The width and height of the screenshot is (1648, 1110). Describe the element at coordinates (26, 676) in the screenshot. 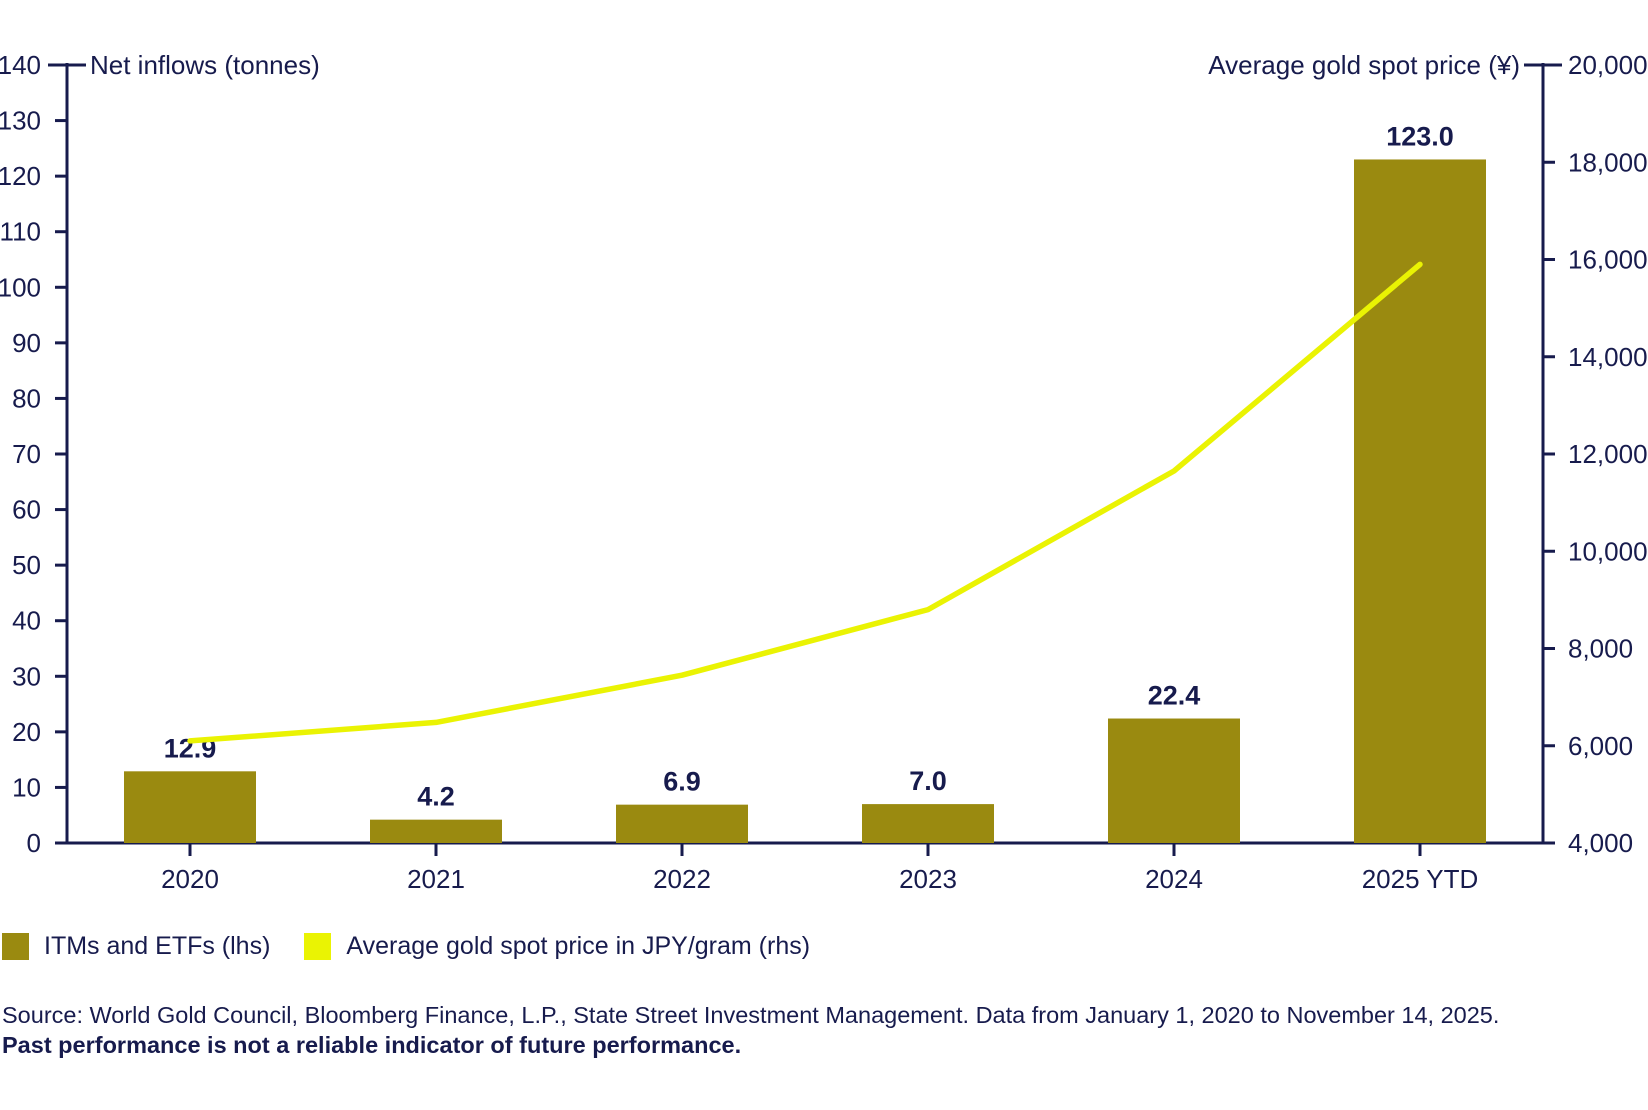

I see `lhs-tick-label: 30` at that location.